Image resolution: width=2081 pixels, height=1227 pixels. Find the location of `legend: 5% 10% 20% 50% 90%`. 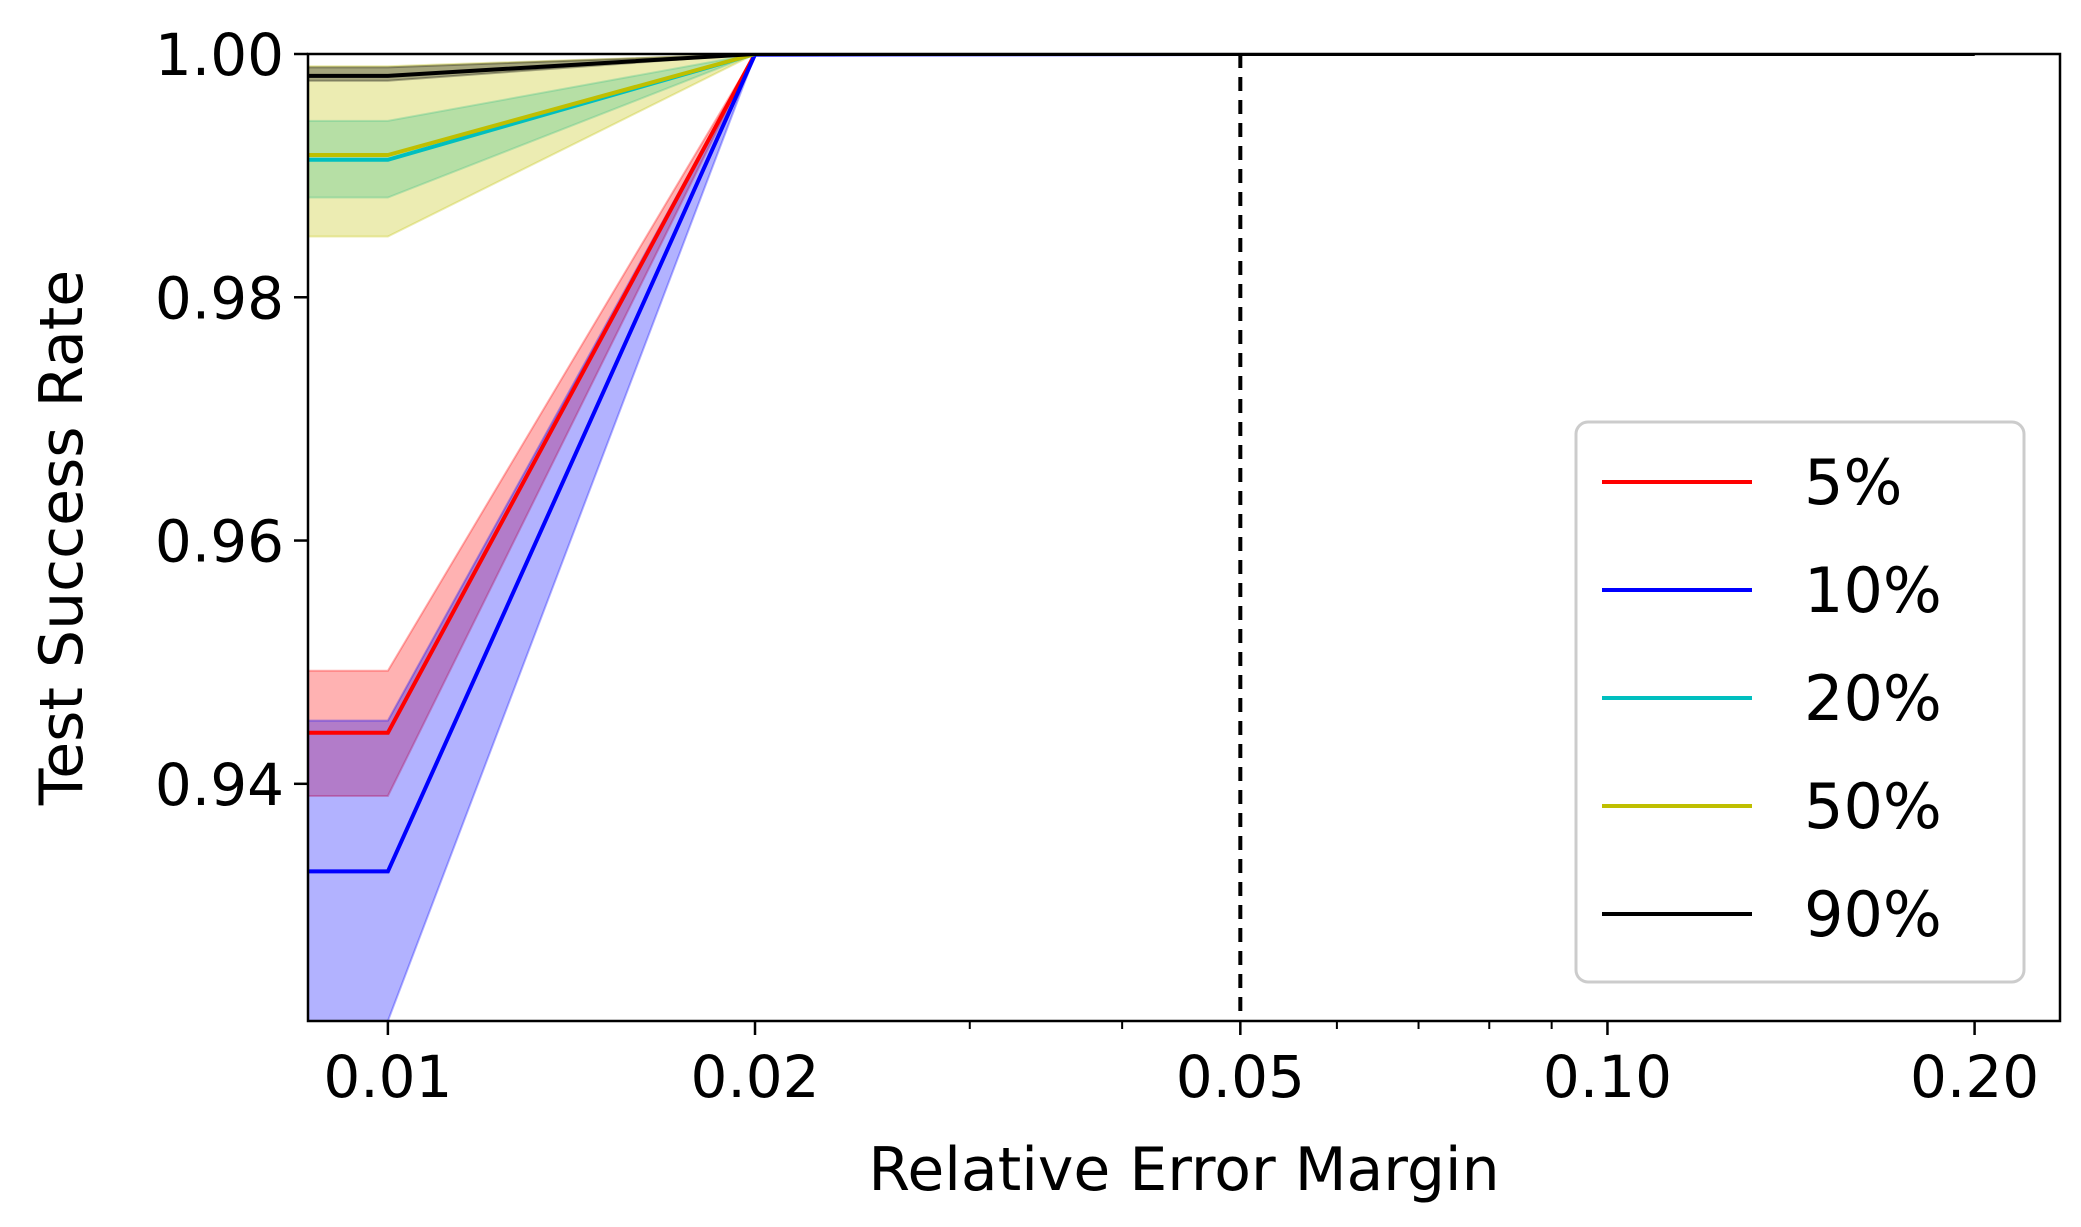

legend: 5% 10% 20% 50% 90% is located at coordinates (1800, 702).